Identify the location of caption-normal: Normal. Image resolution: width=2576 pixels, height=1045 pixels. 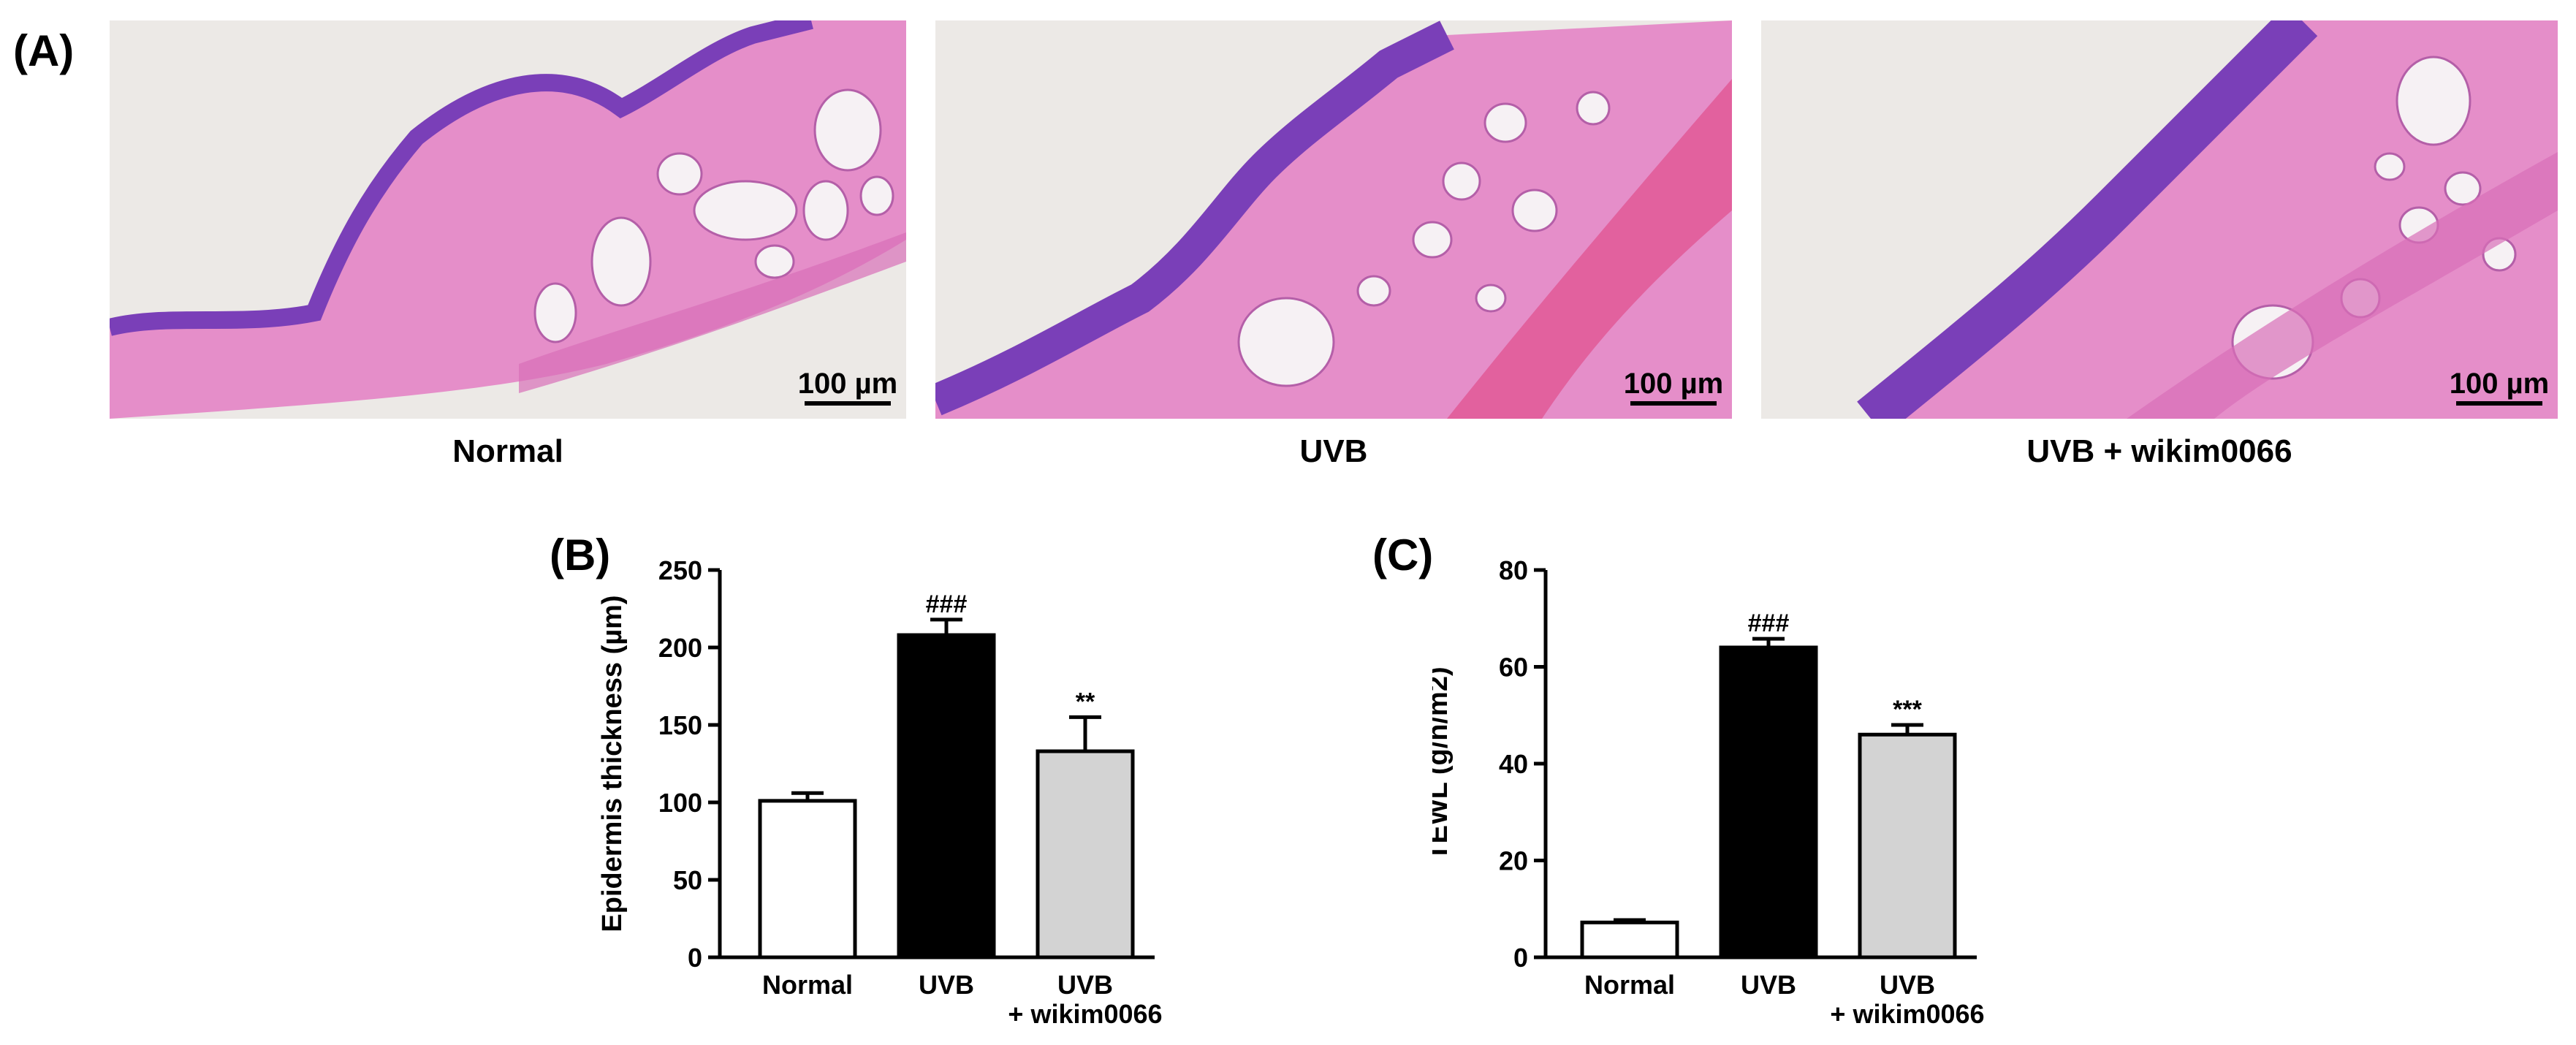
(507, 451).